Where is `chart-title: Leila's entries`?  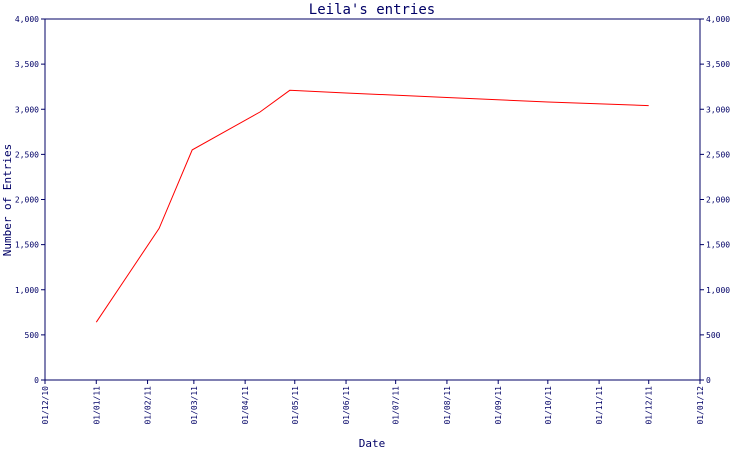
chart-title: Leila's entries is located at coordinates (372, 10).